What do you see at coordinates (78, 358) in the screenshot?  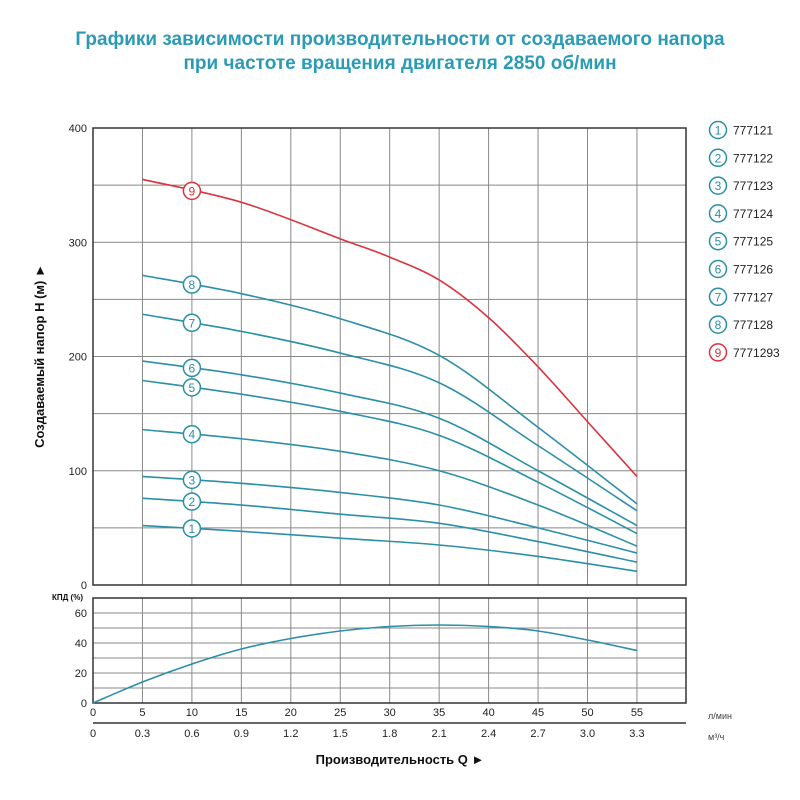 I see `y-tick-label: 200` at bounding box center [78, 358].